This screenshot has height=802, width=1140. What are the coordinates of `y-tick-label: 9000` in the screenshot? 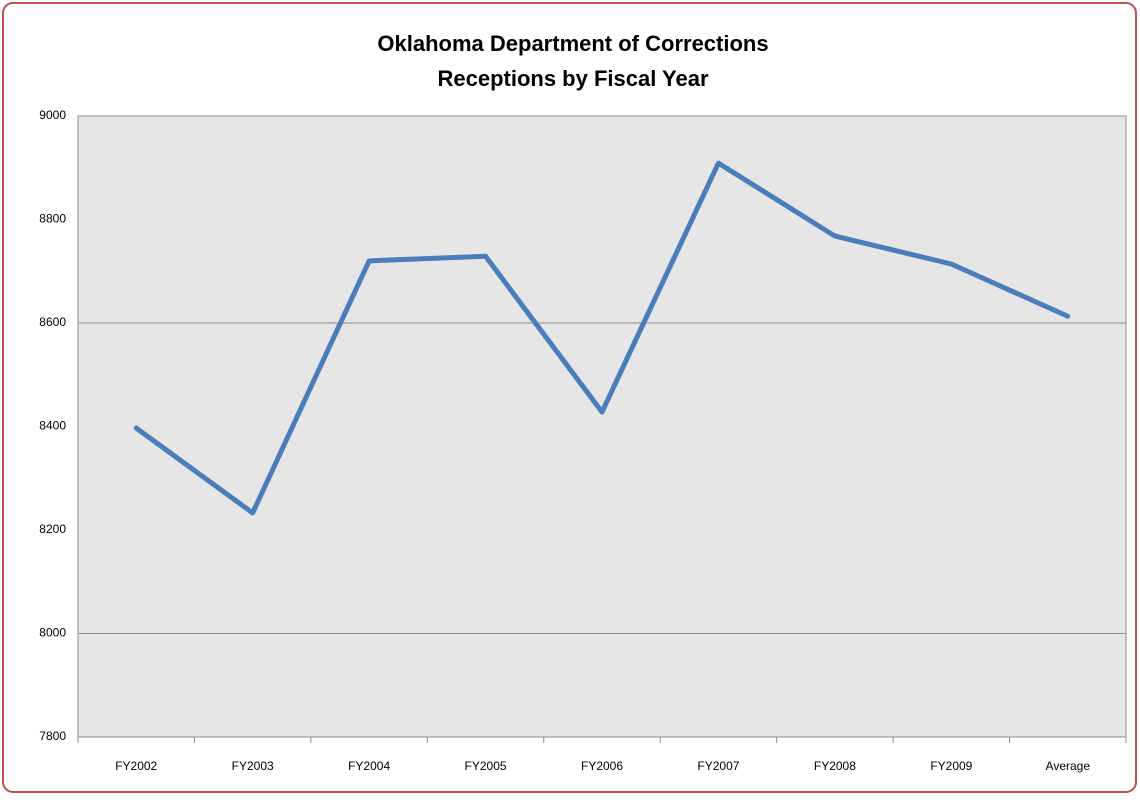 It's located at (52, 115).